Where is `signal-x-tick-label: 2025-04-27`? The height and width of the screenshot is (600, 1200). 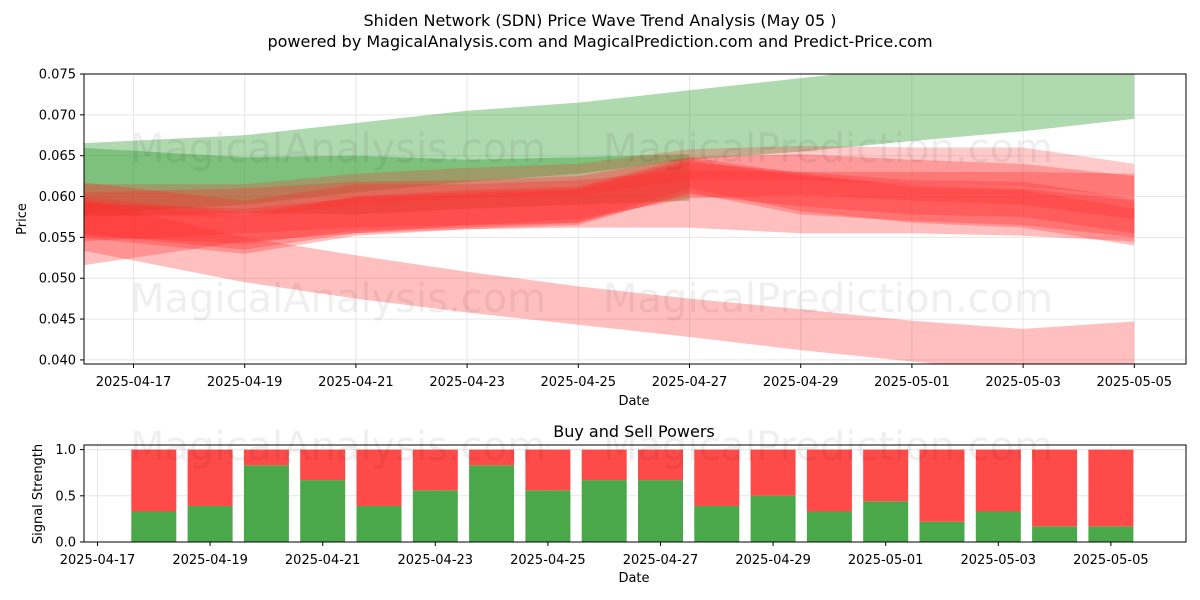 signal-x-tick-label: 2025-04-27 is located at coordinates (661, 560).